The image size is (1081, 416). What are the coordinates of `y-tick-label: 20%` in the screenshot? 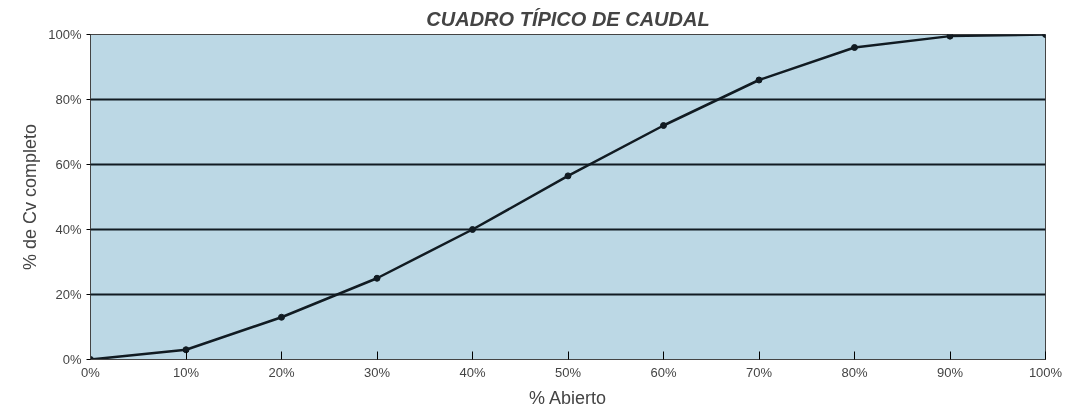 It's located at (68, 294).